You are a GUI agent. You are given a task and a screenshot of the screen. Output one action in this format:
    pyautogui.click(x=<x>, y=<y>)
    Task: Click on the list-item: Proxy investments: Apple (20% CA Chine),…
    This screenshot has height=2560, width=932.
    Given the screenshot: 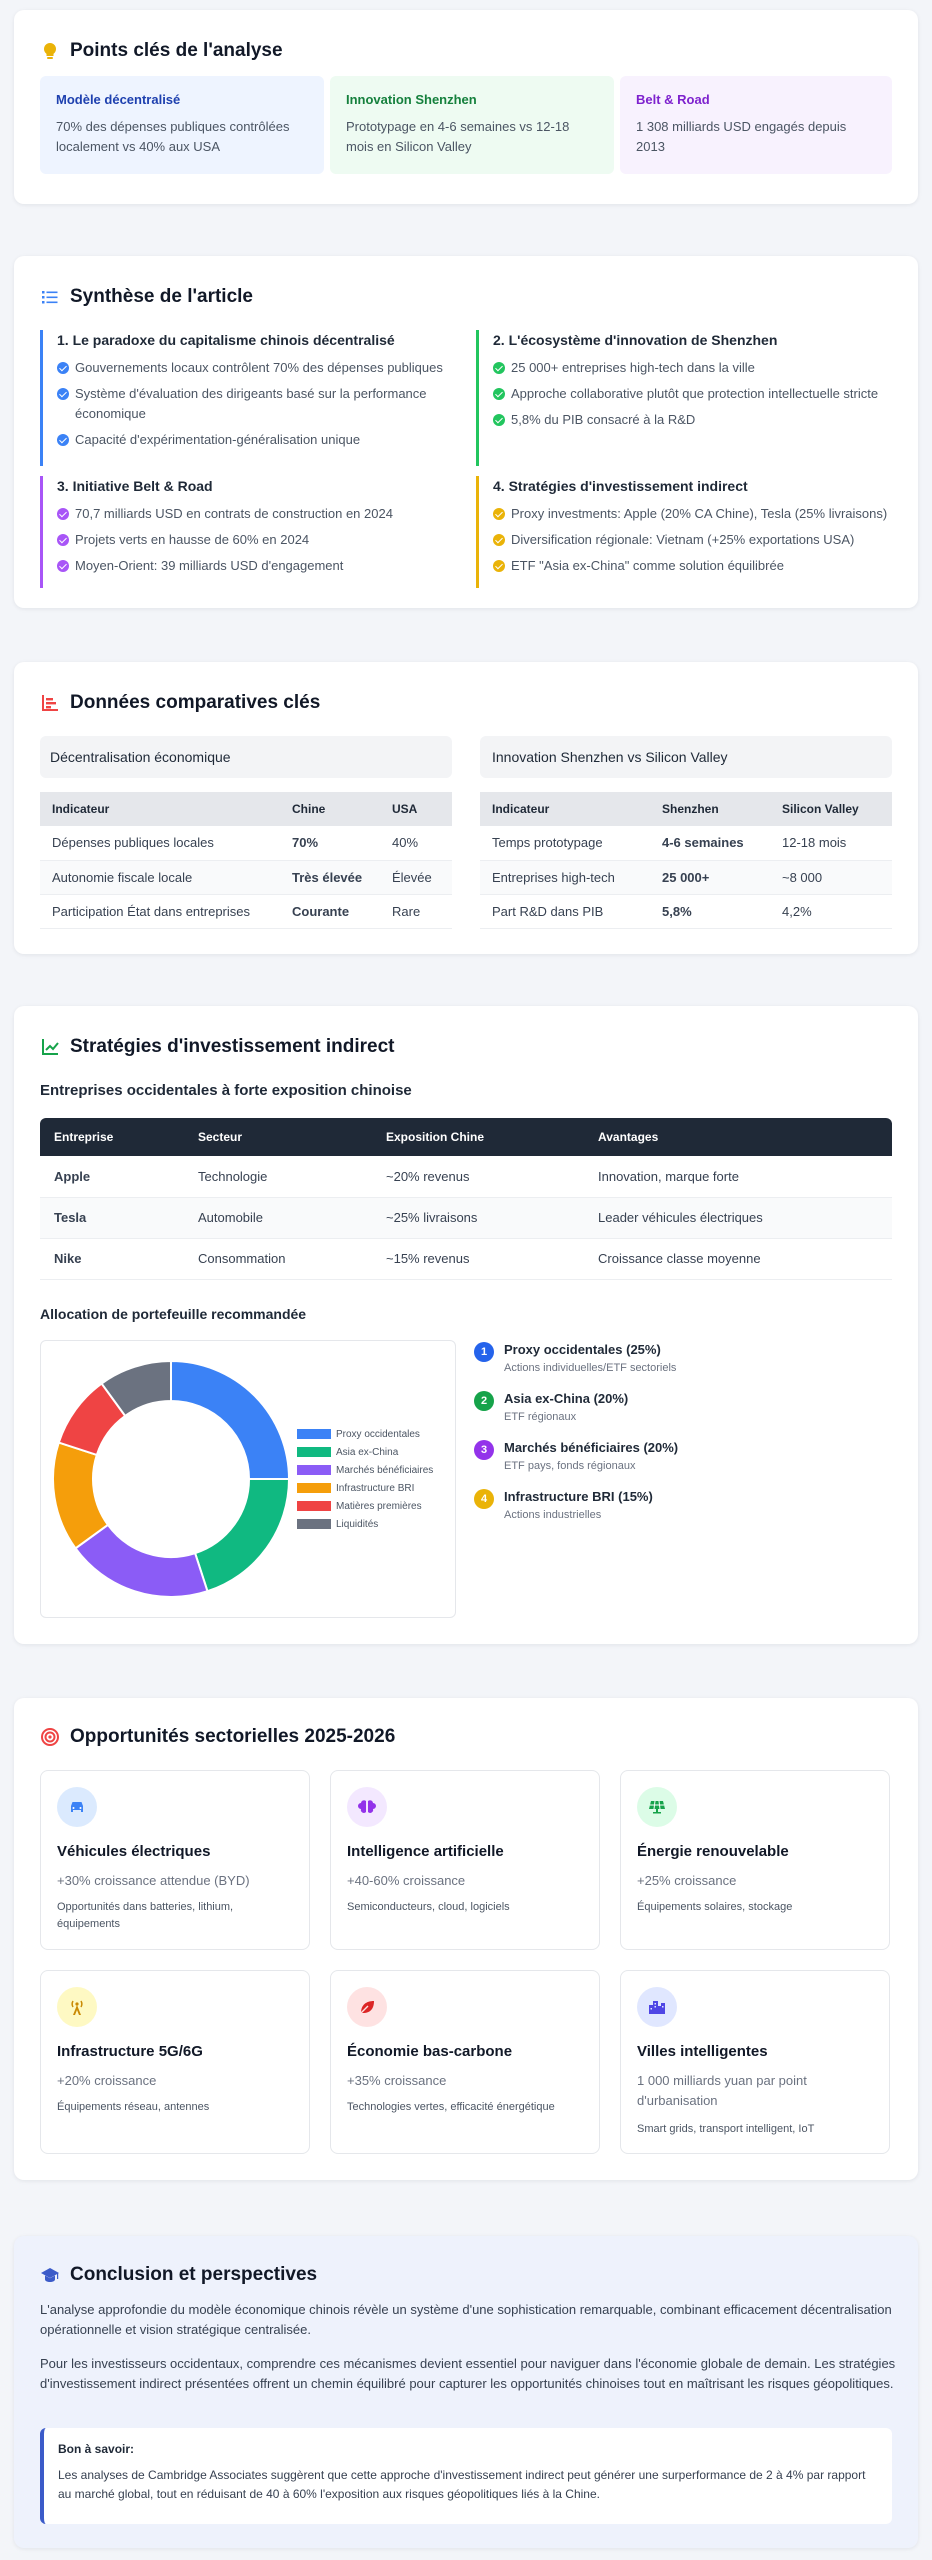 What is the action you would take?
    pyautogui.click(x=690, y=514)
    